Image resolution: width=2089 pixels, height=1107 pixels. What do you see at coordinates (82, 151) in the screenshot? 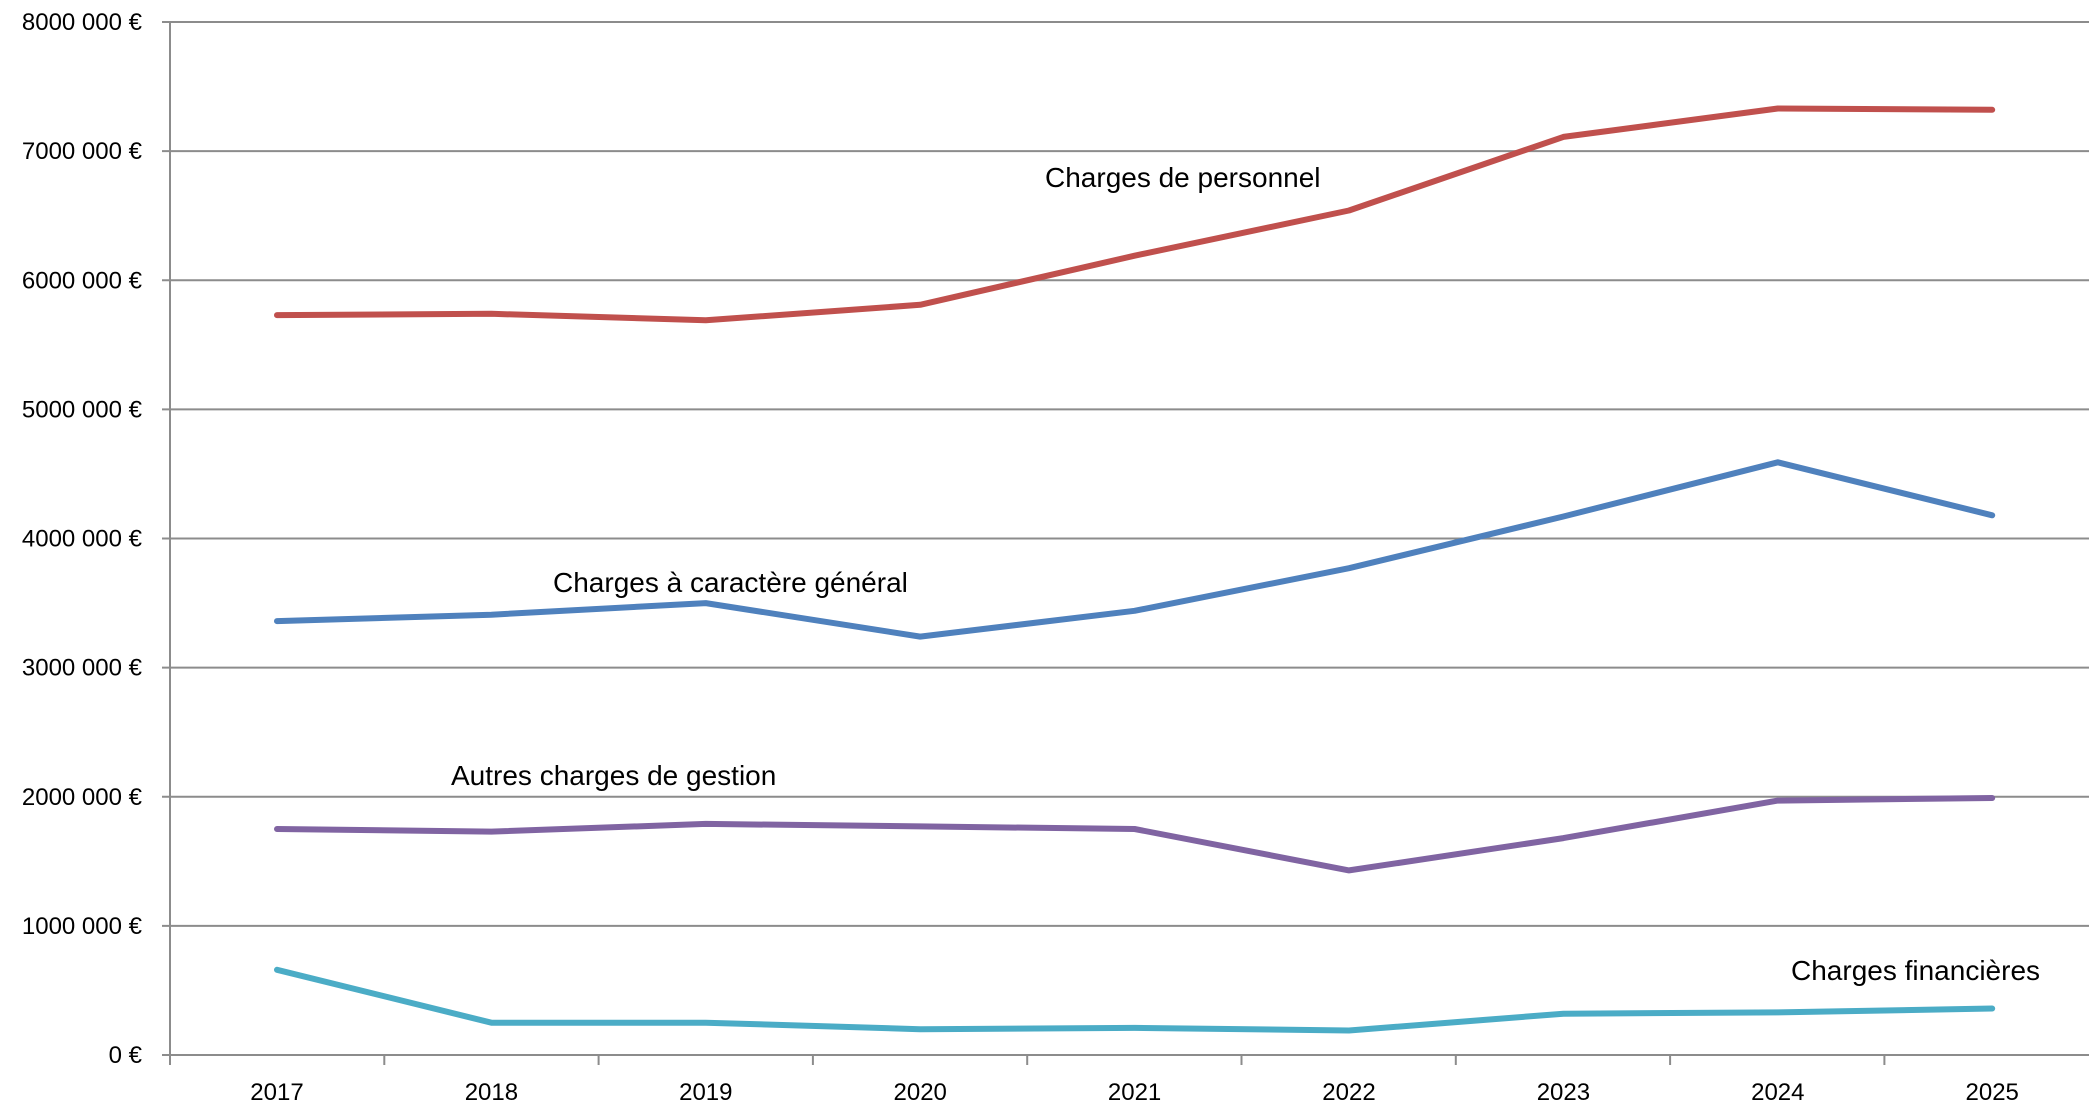
I see `y-tick-label: 7000 000 €` at bounding box center [82, 151].